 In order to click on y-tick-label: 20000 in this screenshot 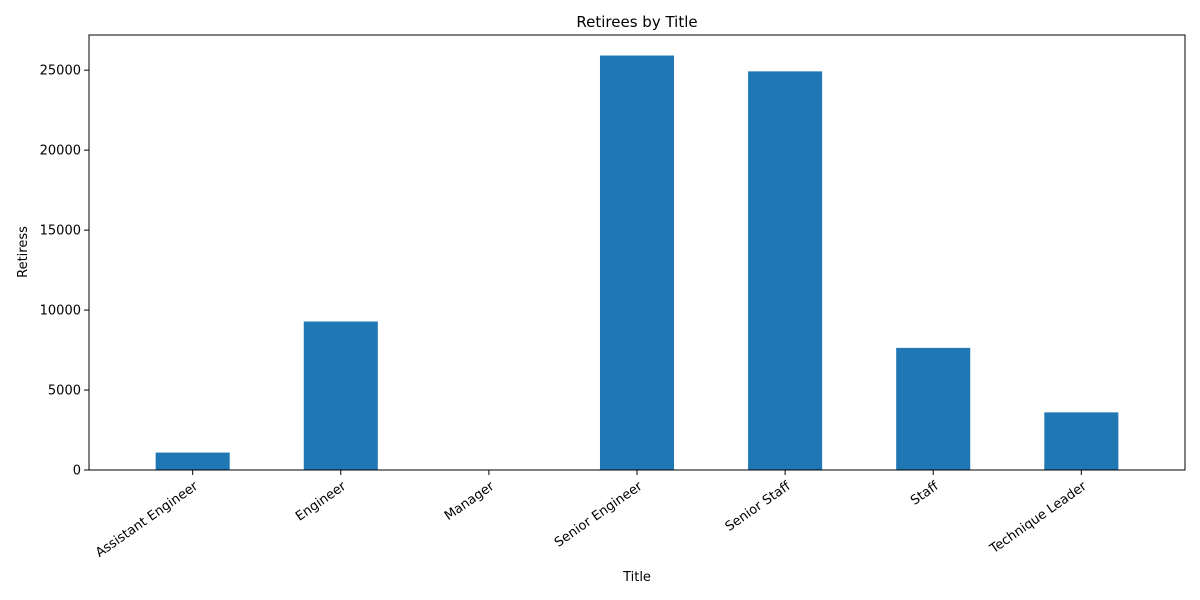, I will do `click(60, 151)`.